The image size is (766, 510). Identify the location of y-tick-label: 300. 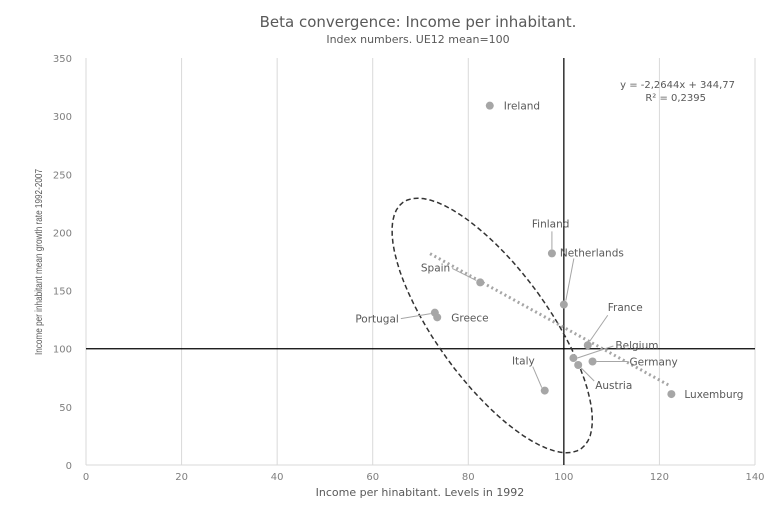
(62, 117).